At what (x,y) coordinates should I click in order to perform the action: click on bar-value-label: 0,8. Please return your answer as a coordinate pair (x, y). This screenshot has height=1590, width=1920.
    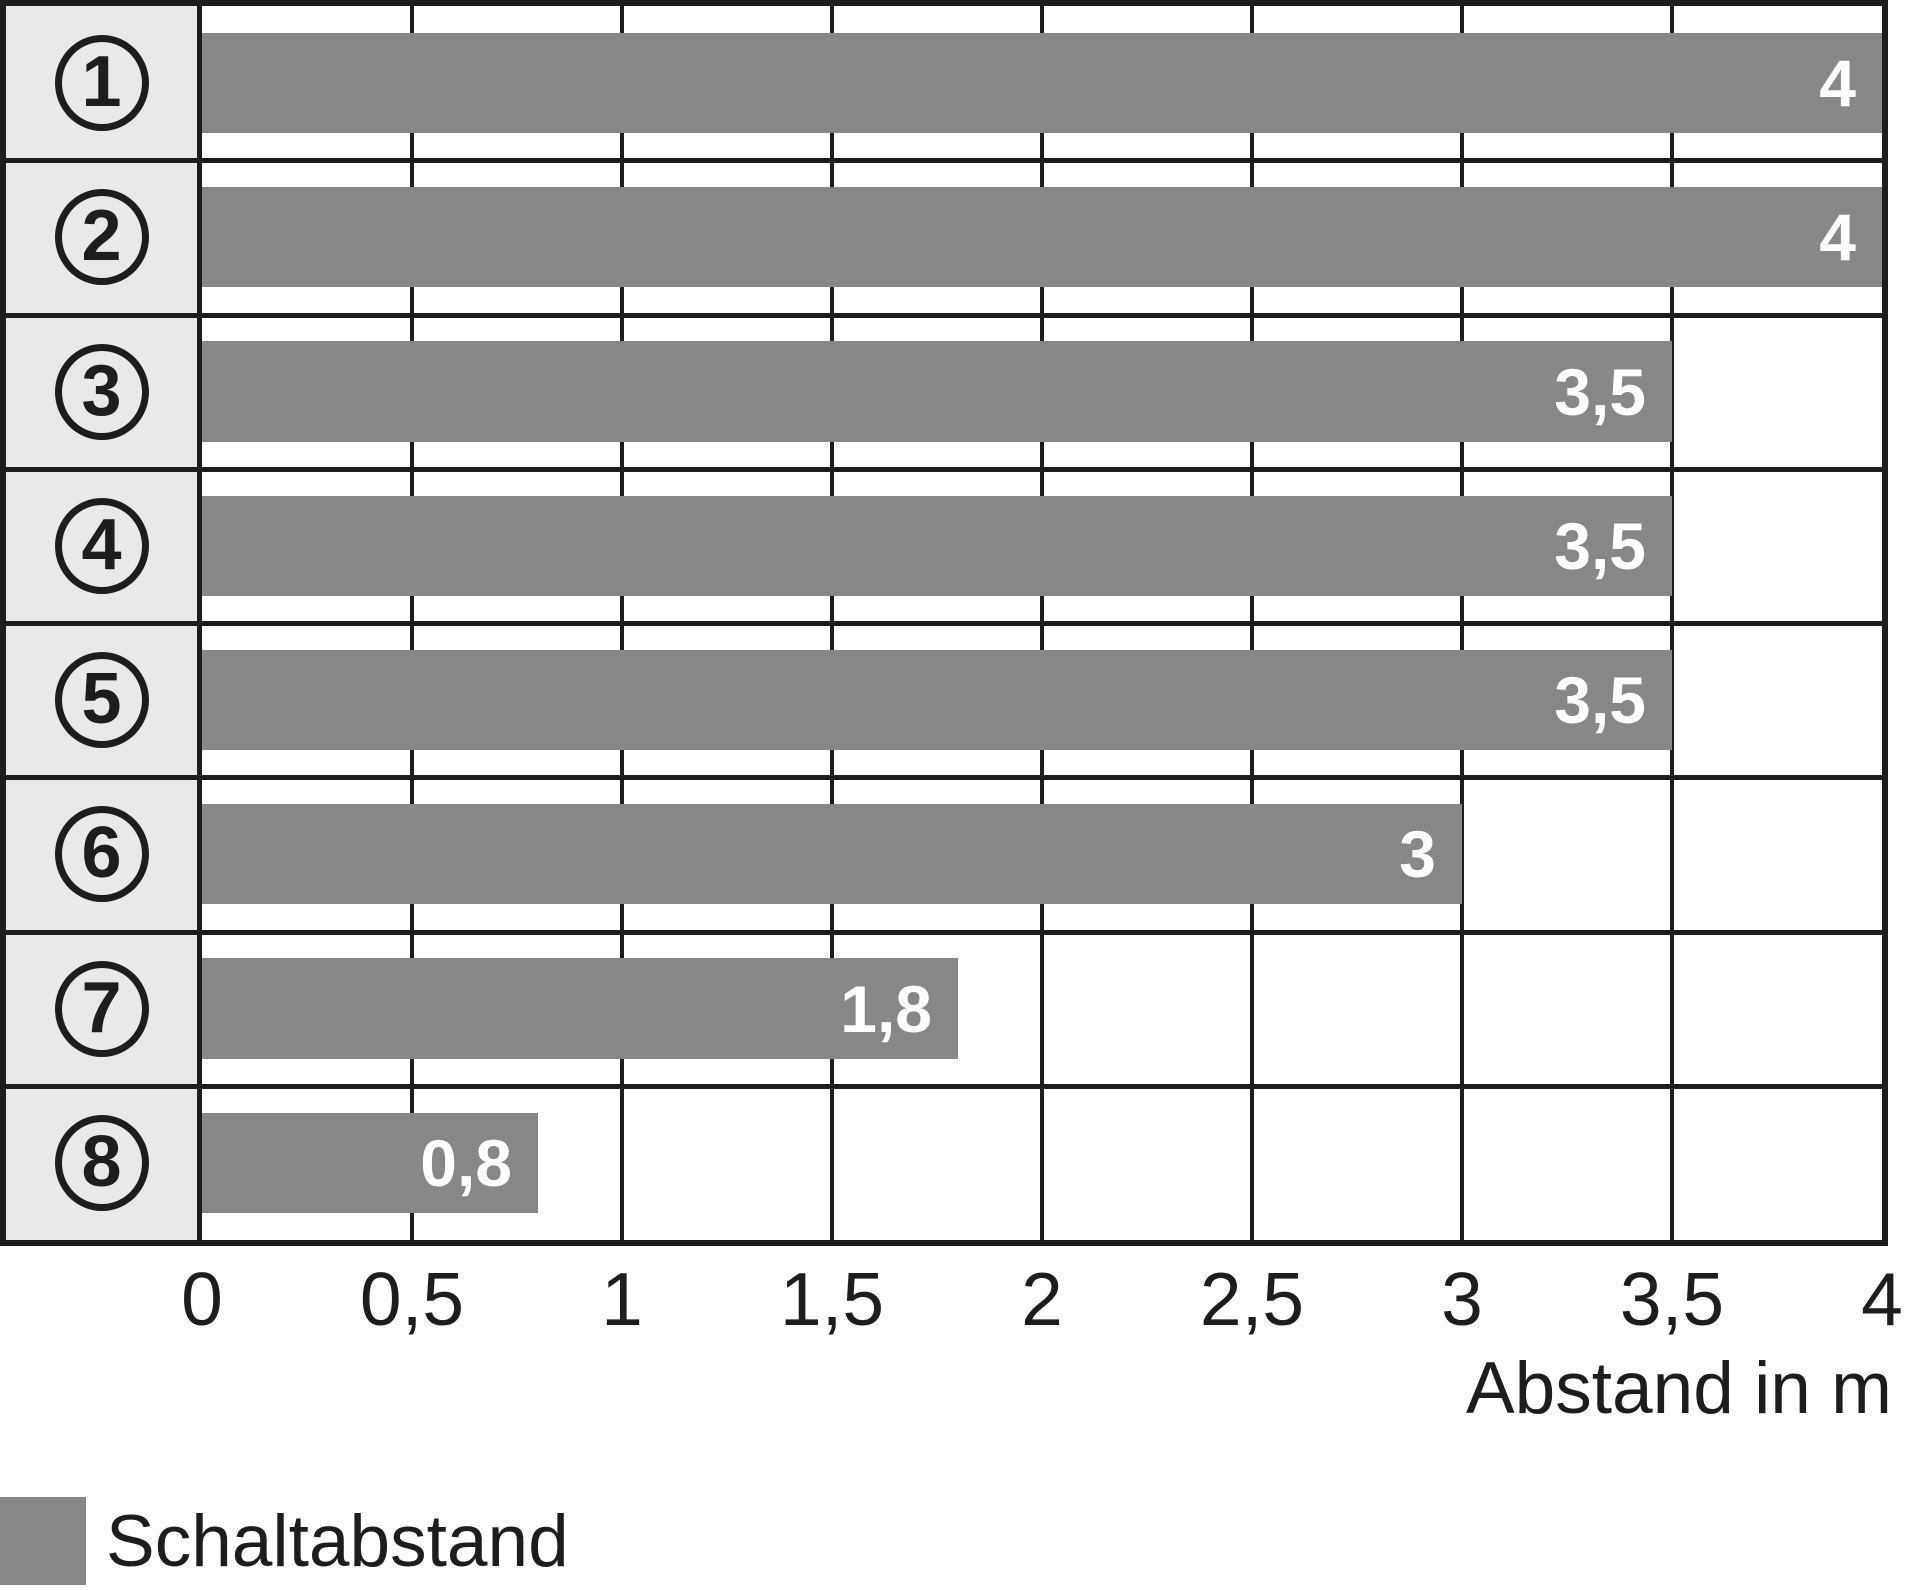
    Looking at the image, I should click on (466, 1162).